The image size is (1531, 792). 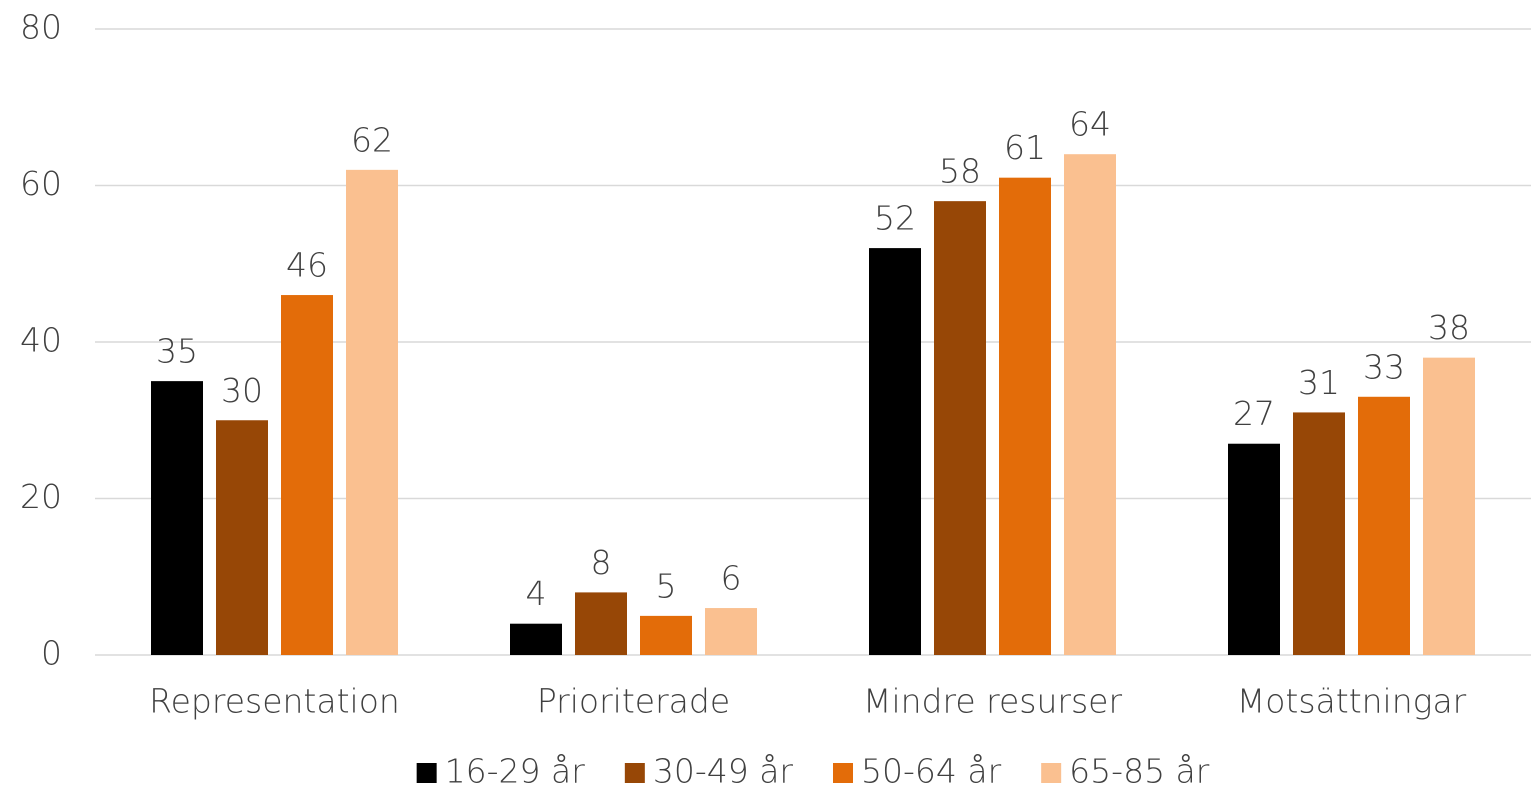 I want to click on y-tick-label: 40, so click(x=41, y=340).